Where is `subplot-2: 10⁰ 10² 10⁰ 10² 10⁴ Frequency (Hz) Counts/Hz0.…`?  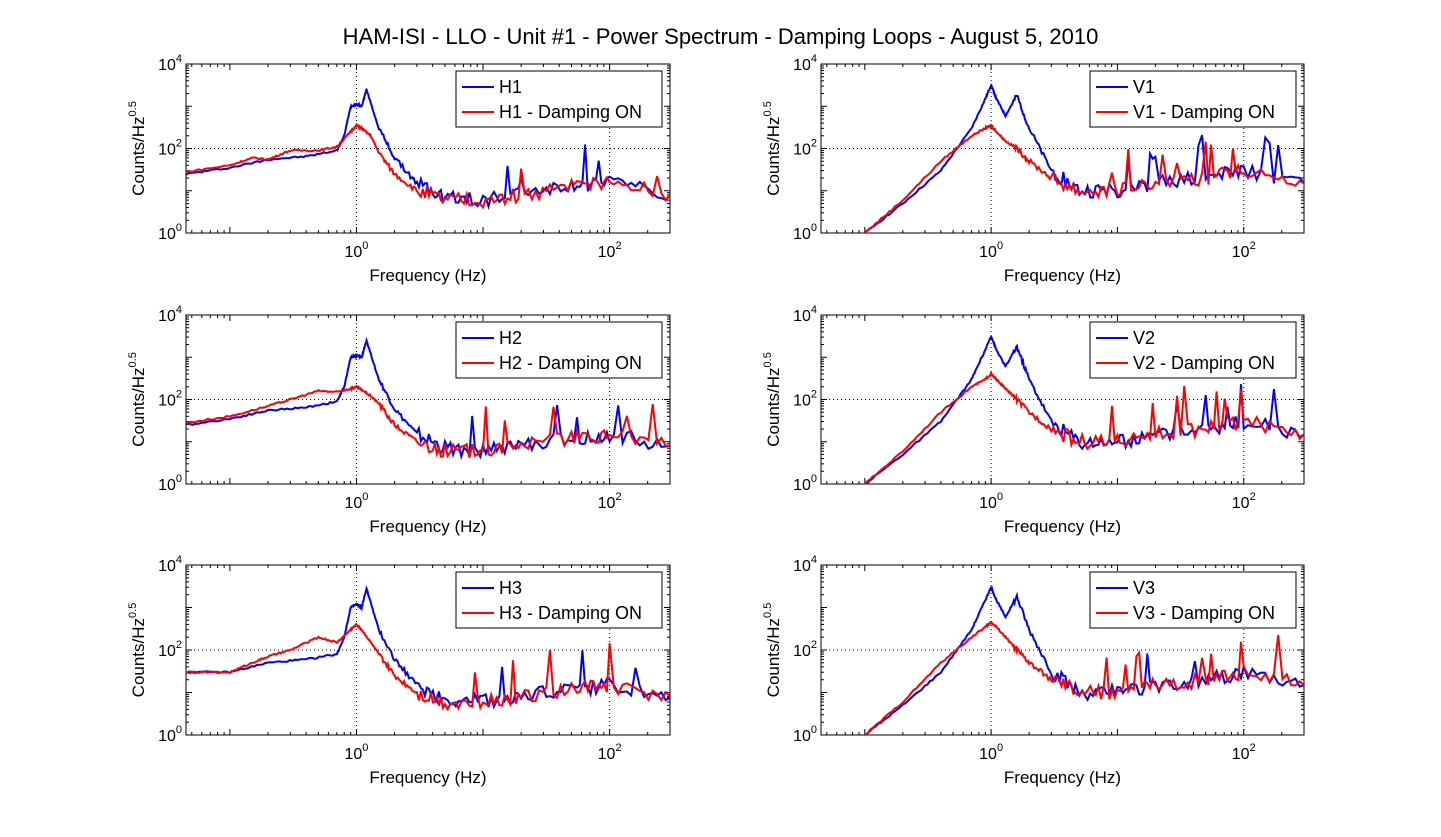
subplot-2: 10⁰ 10² 10⁰ 10² 10⁴ Frequency (Hz) Counts/Hz0.… is located at coordinates (1033, 169).